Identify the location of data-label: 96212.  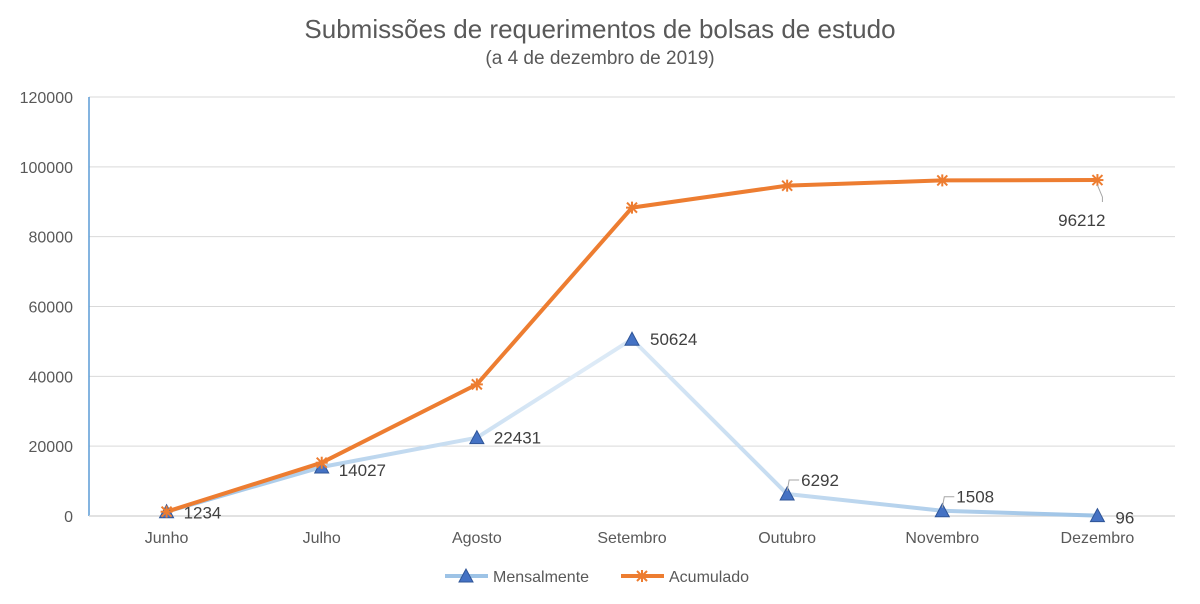
(1081, 220).